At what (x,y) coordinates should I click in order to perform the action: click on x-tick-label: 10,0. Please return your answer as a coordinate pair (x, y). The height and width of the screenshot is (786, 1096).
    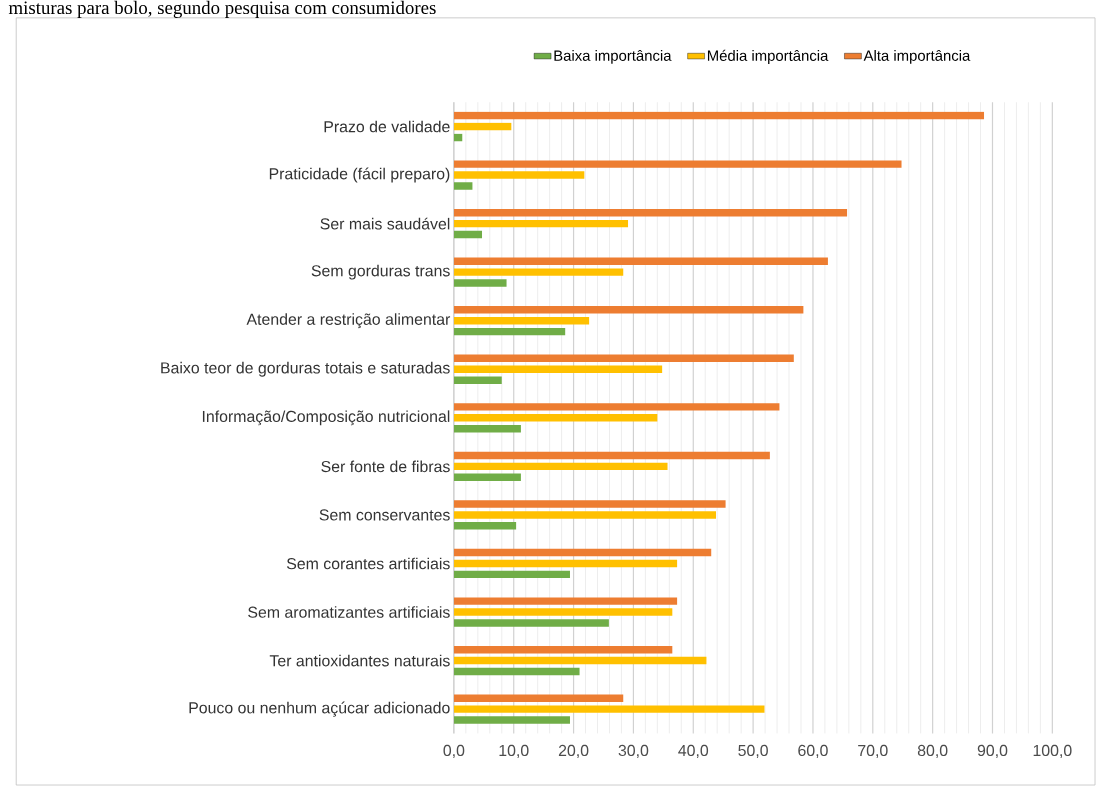
    Looking at the image, I should click on (514, 751).